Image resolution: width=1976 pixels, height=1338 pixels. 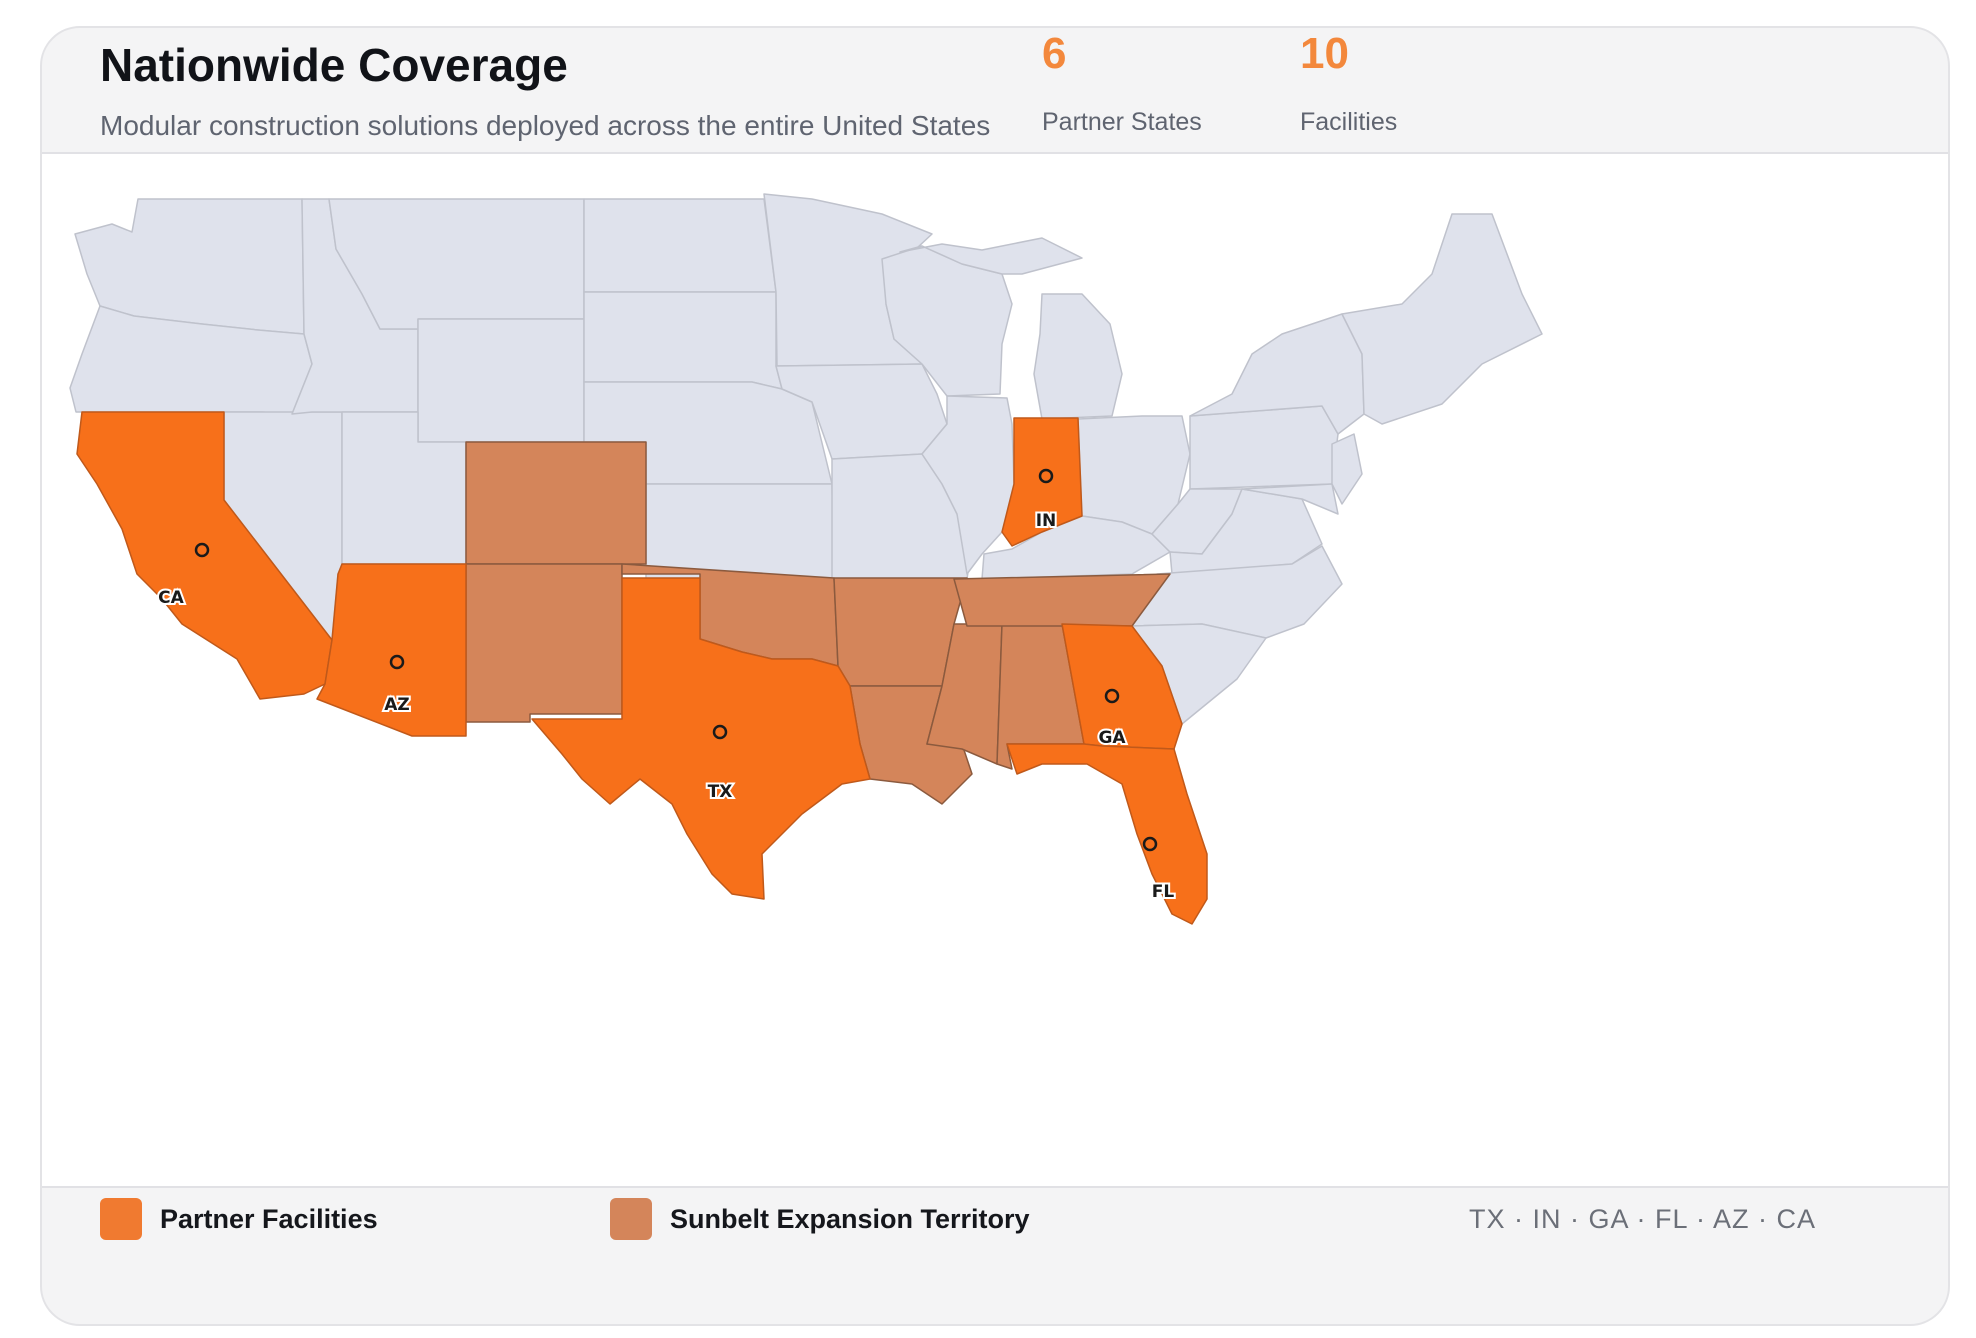 I want to click on state-wy, so click(x=501, y=380).